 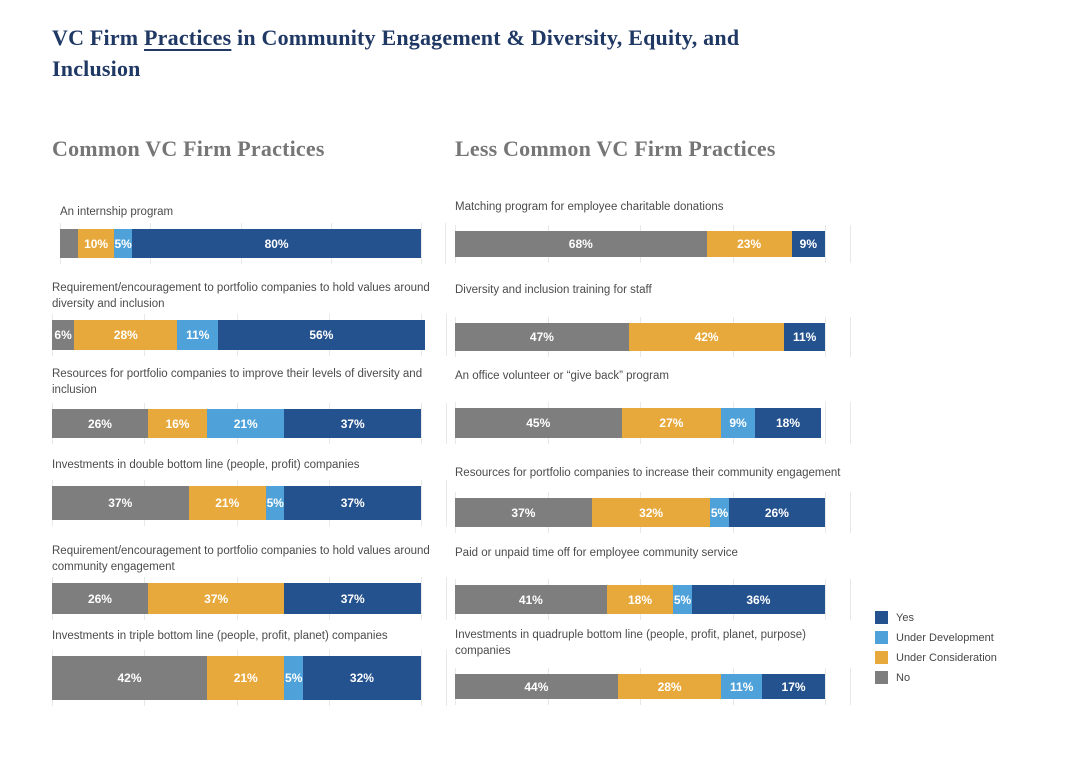 What do you see at coordinates (738, 423) in the screenshot?
I see `bar-segment-under-development: 9%` at bounding box center [738, 423].